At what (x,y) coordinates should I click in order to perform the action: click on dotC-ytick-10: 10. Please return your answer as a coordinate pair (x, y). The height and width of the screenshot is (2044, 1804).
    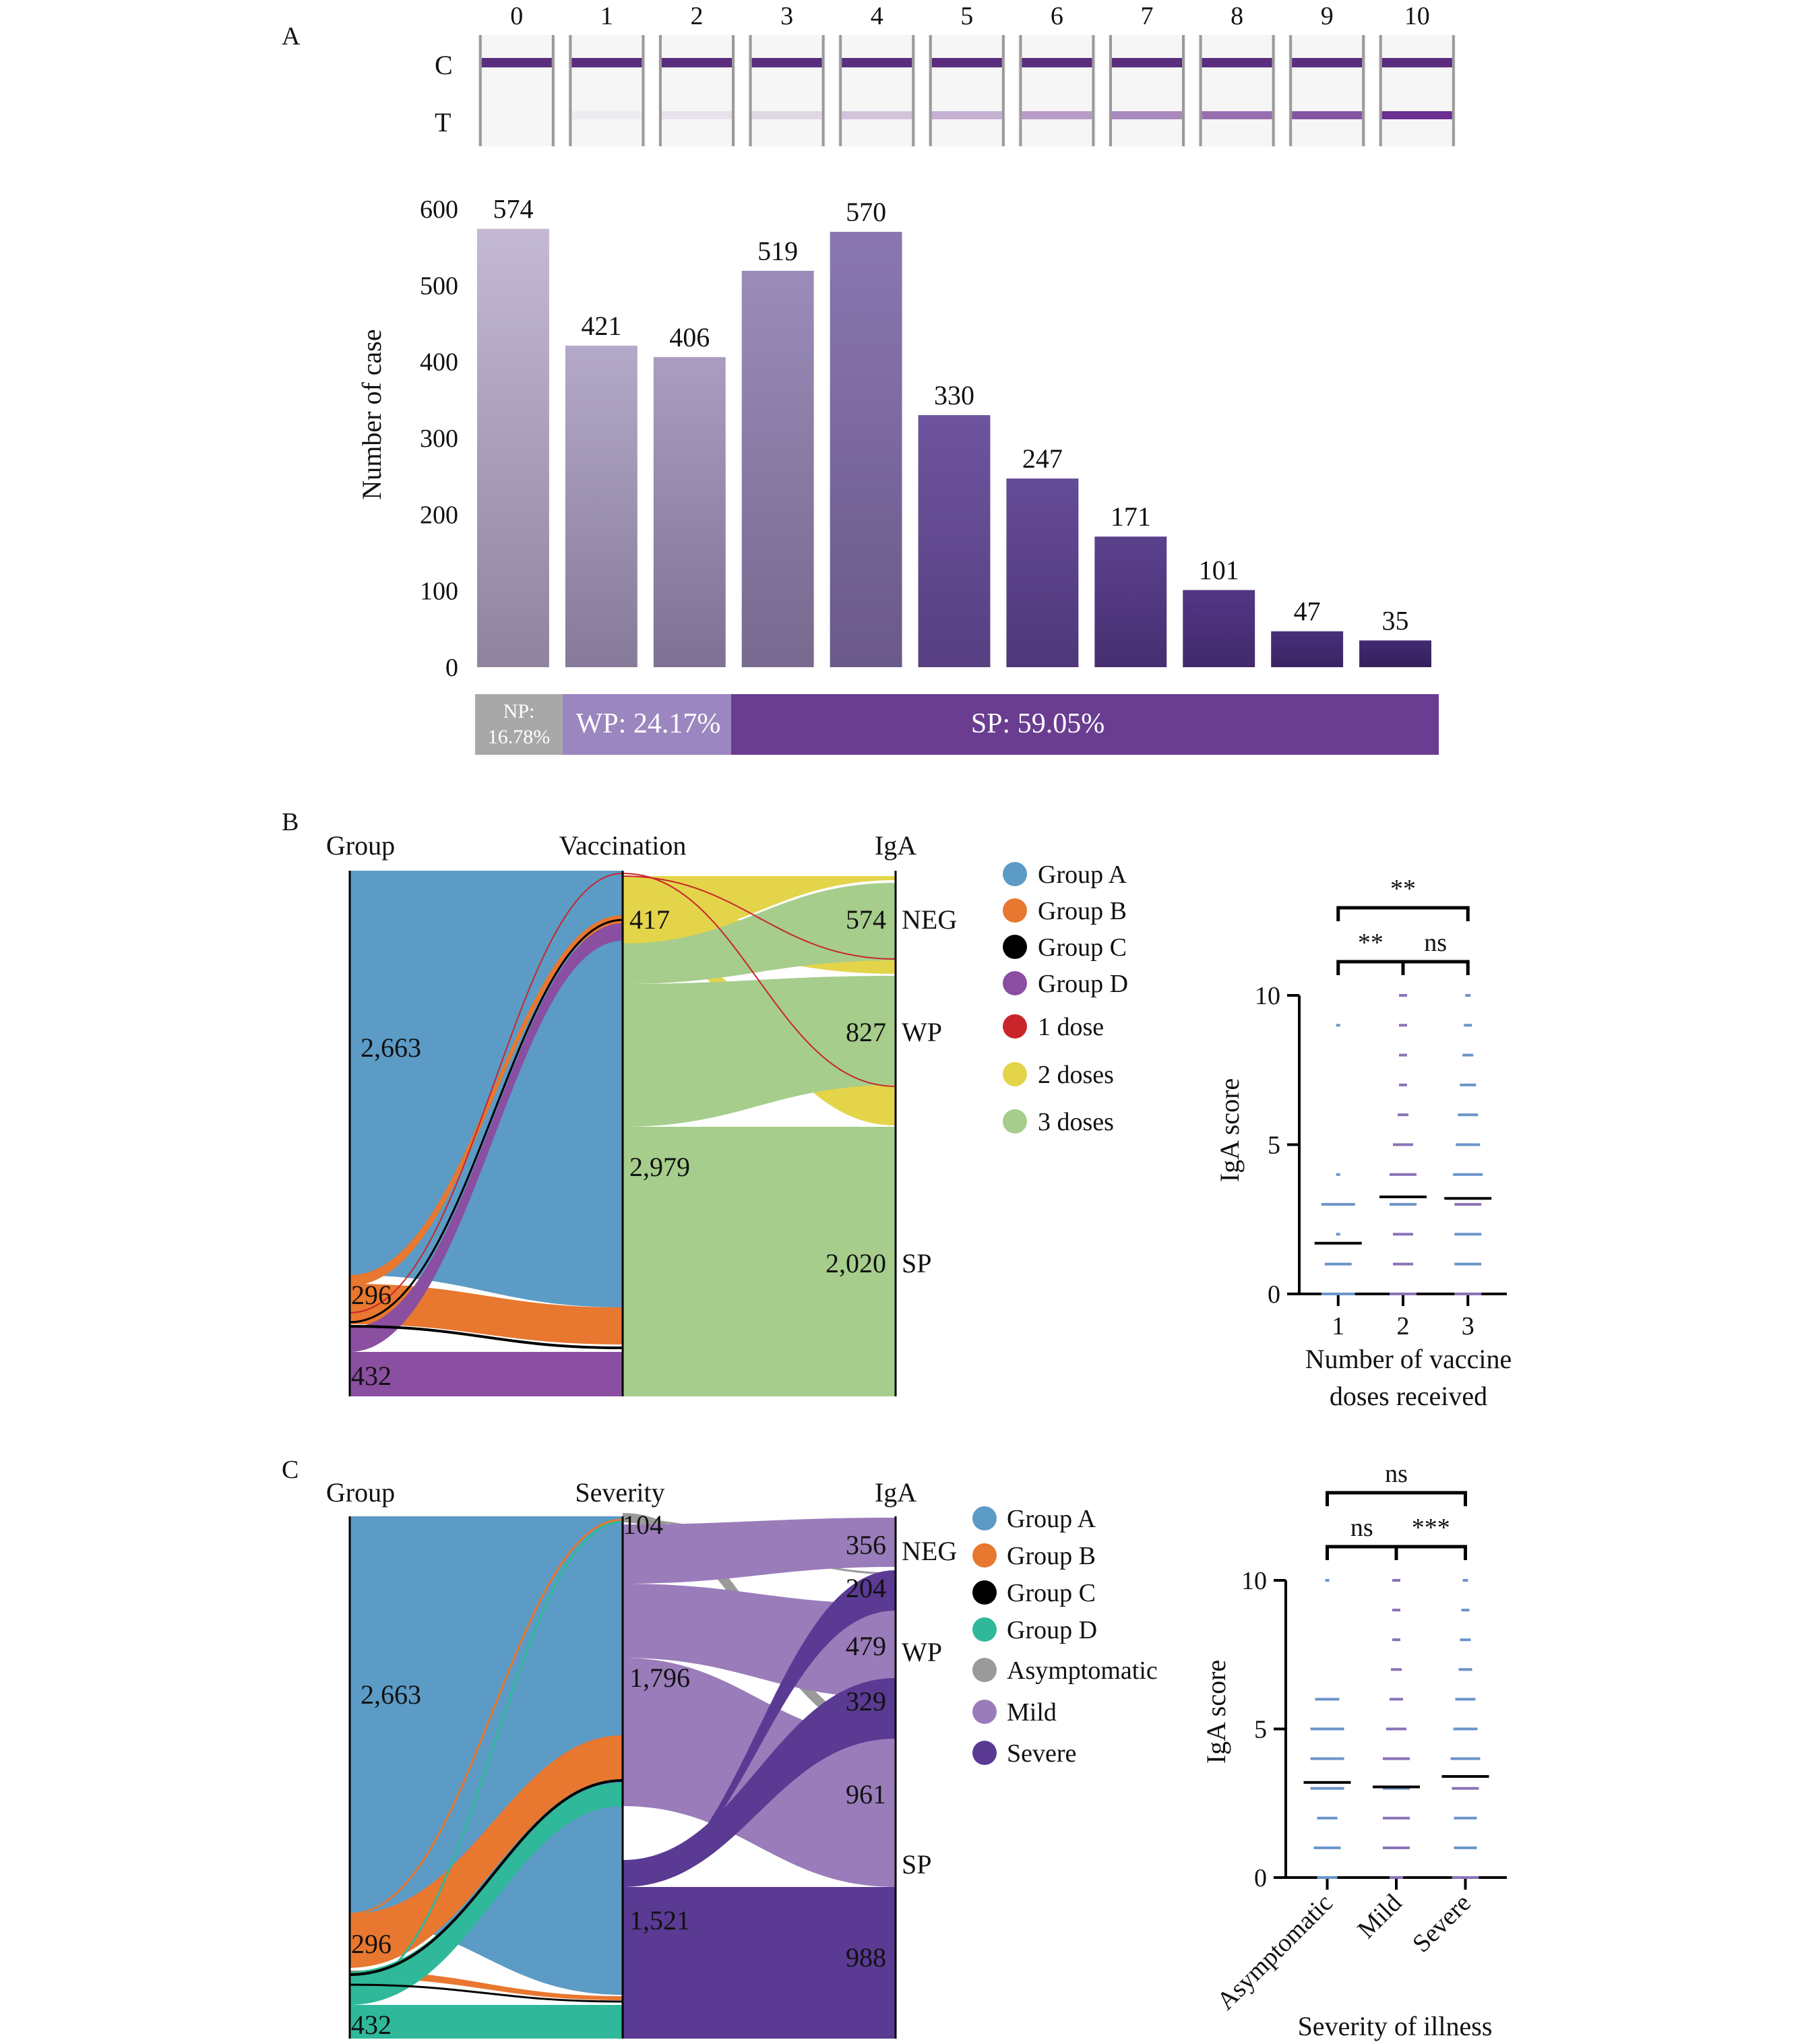
    Looking at the image, I should click on (1254, 1581).